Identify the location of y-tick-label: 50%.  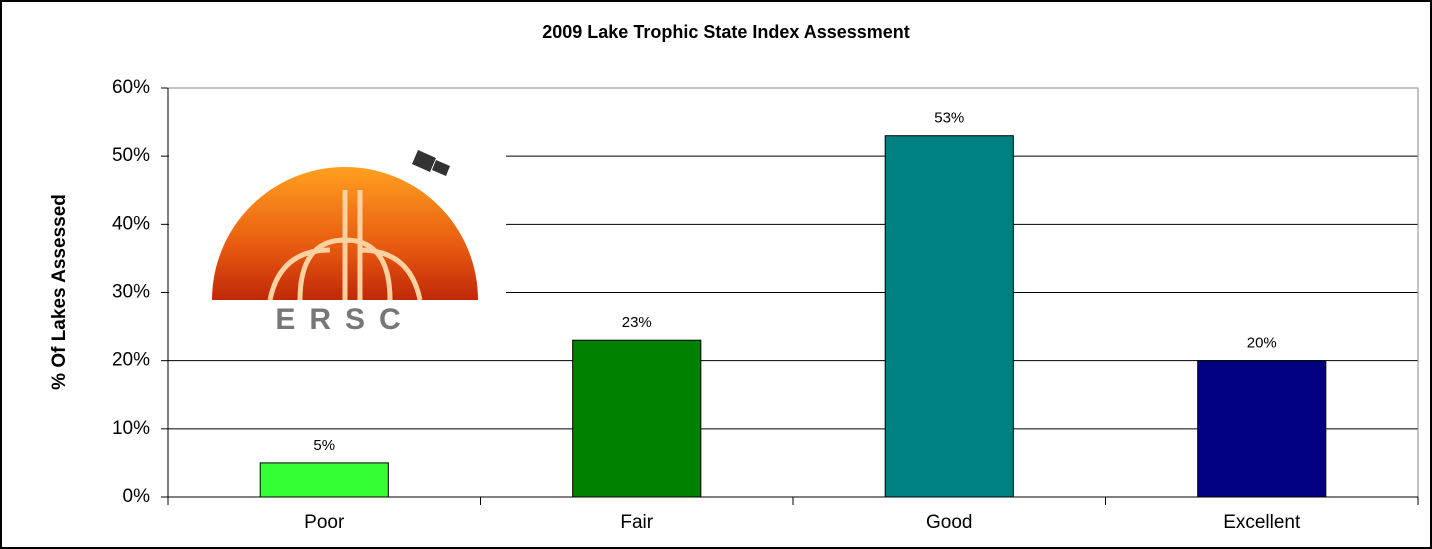
(131, 155).